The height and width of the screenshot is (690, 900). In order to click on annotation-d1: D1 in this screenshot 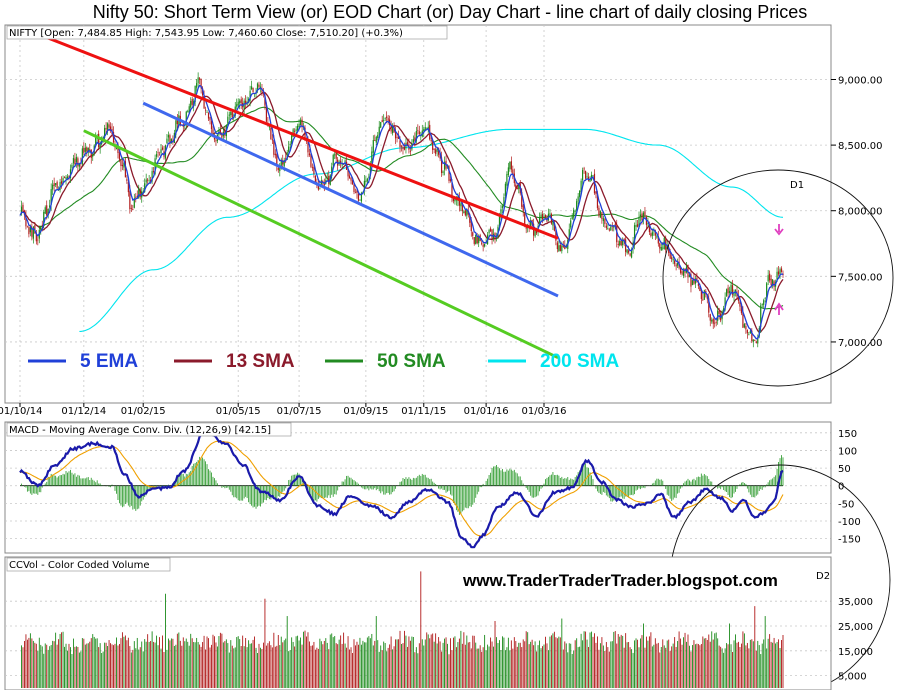, I will do `click(797, 185)`.